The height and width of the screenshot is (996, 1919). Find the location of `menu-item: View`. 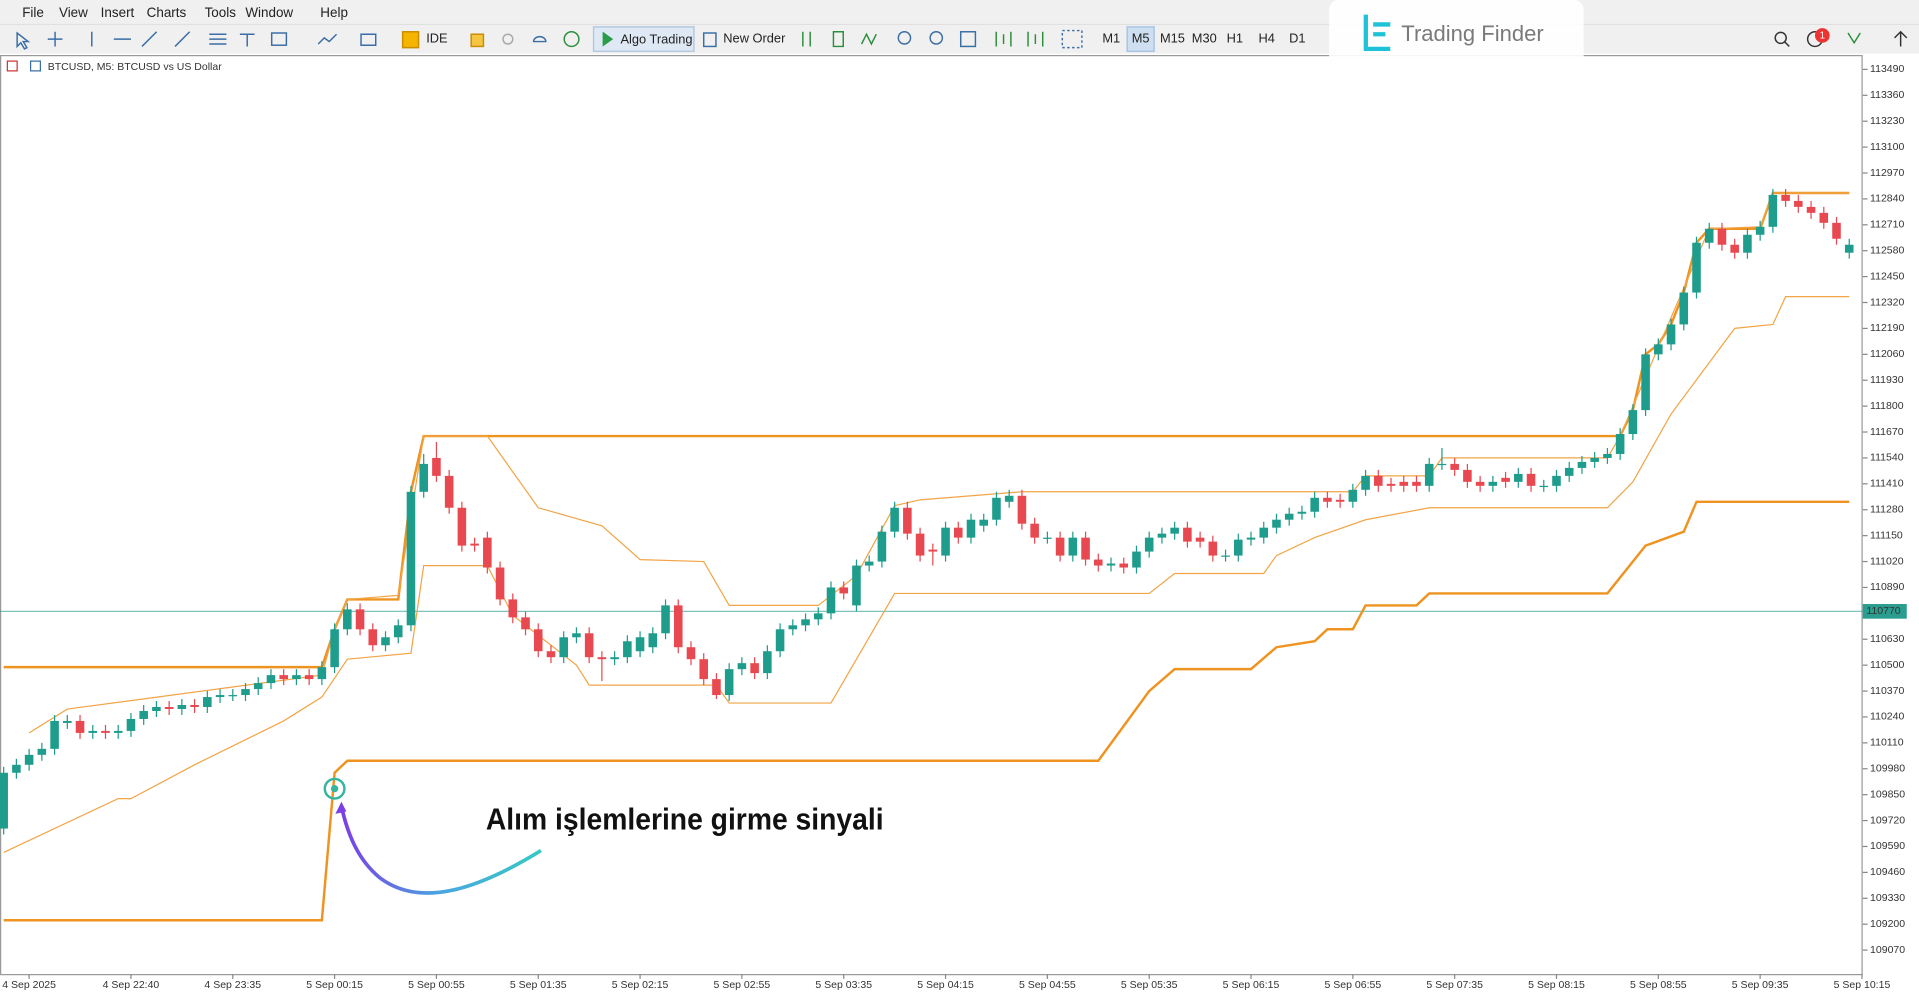

menu-item: View is located at coordinates (73, 12).